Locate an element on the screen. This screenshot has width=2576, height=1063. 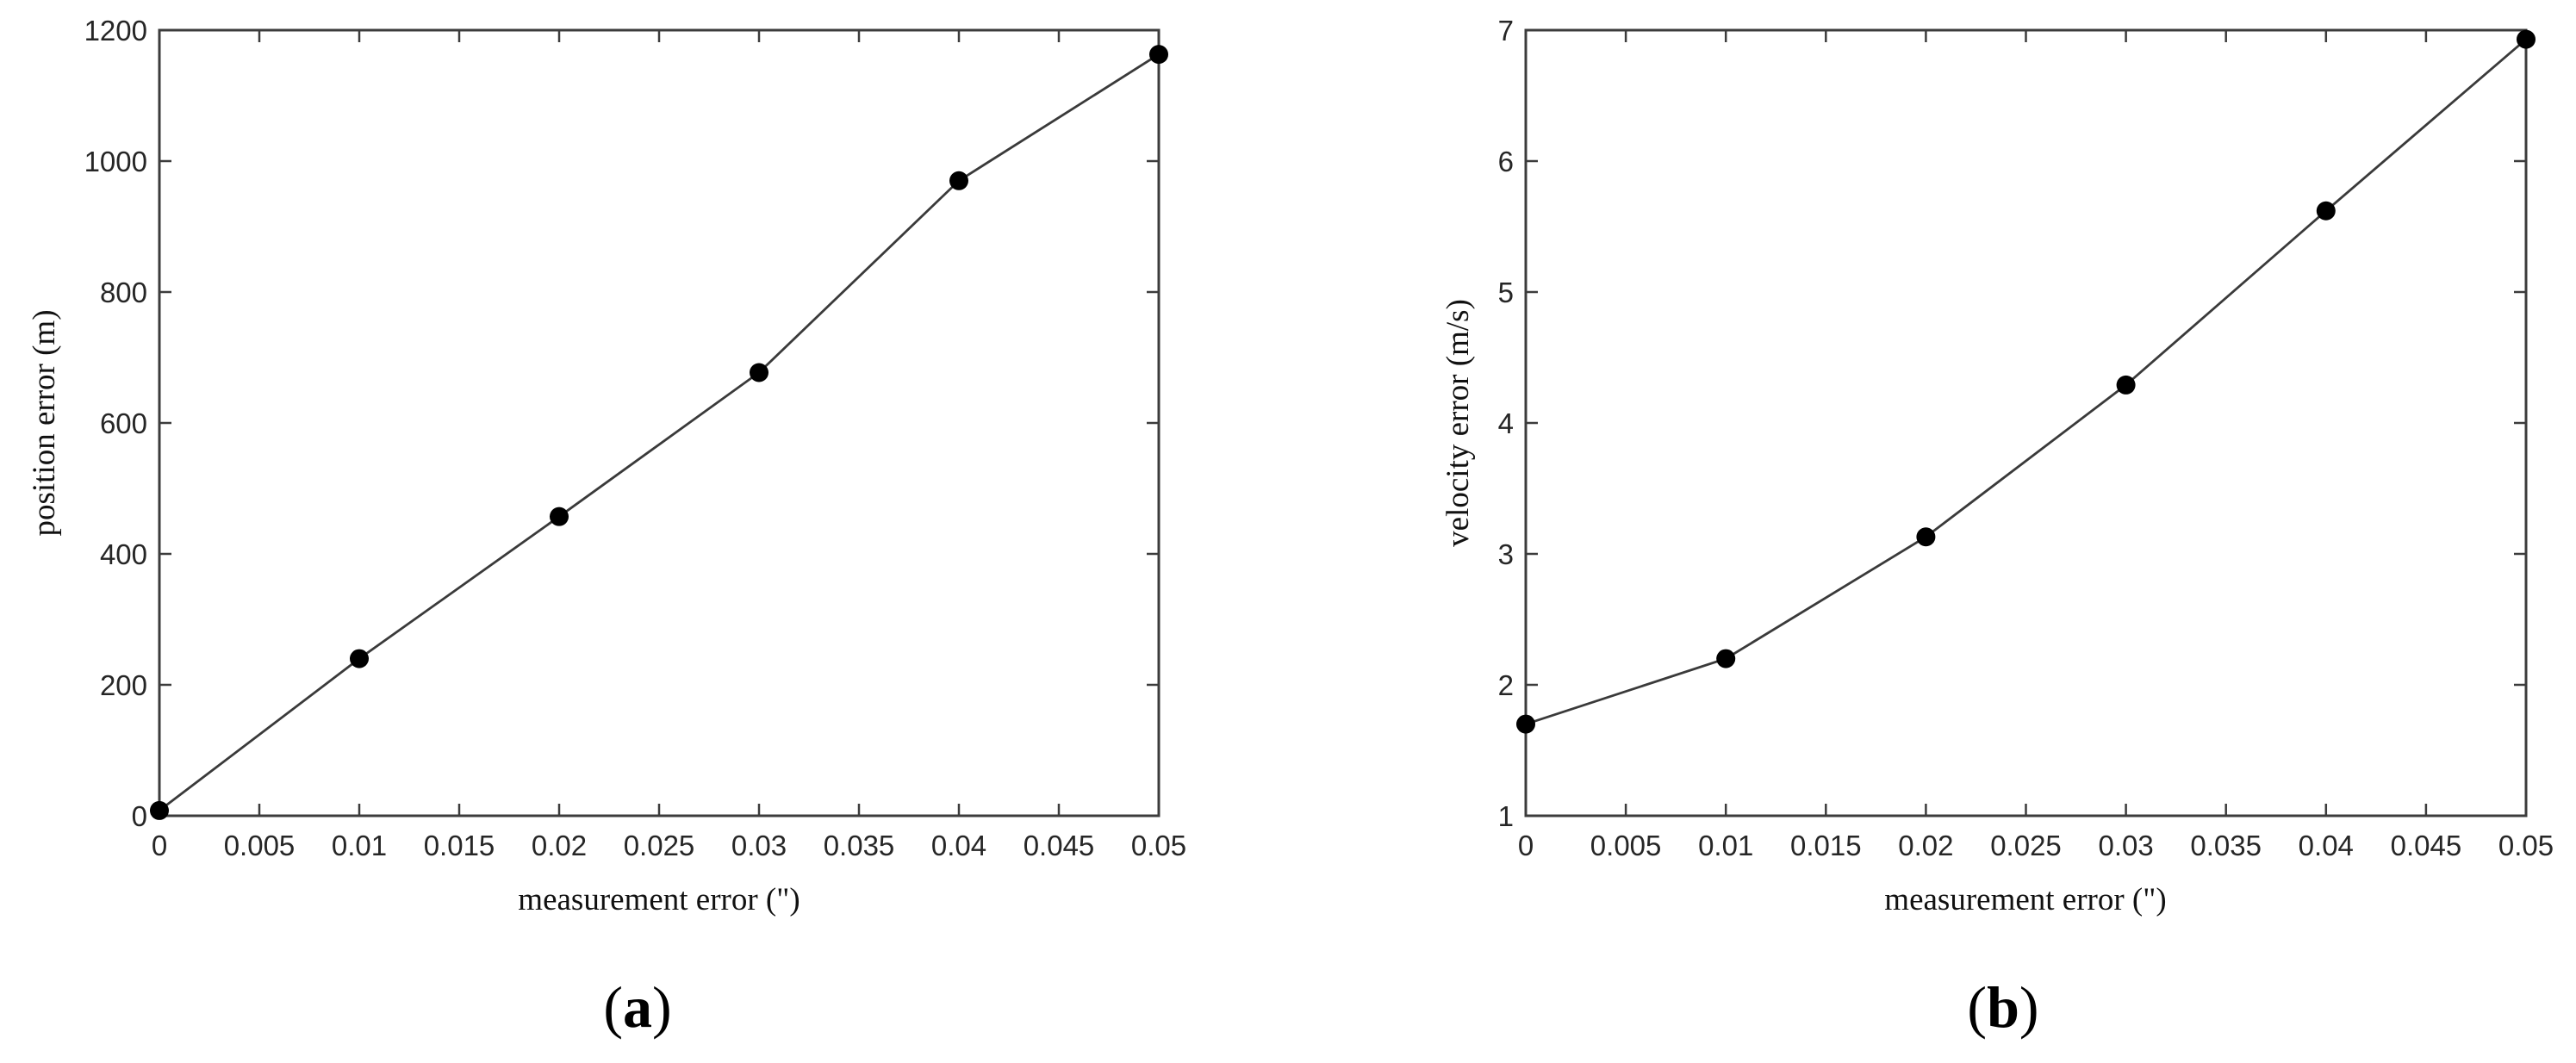
panel-label-letter: a is located at coordinates (638, 1007).